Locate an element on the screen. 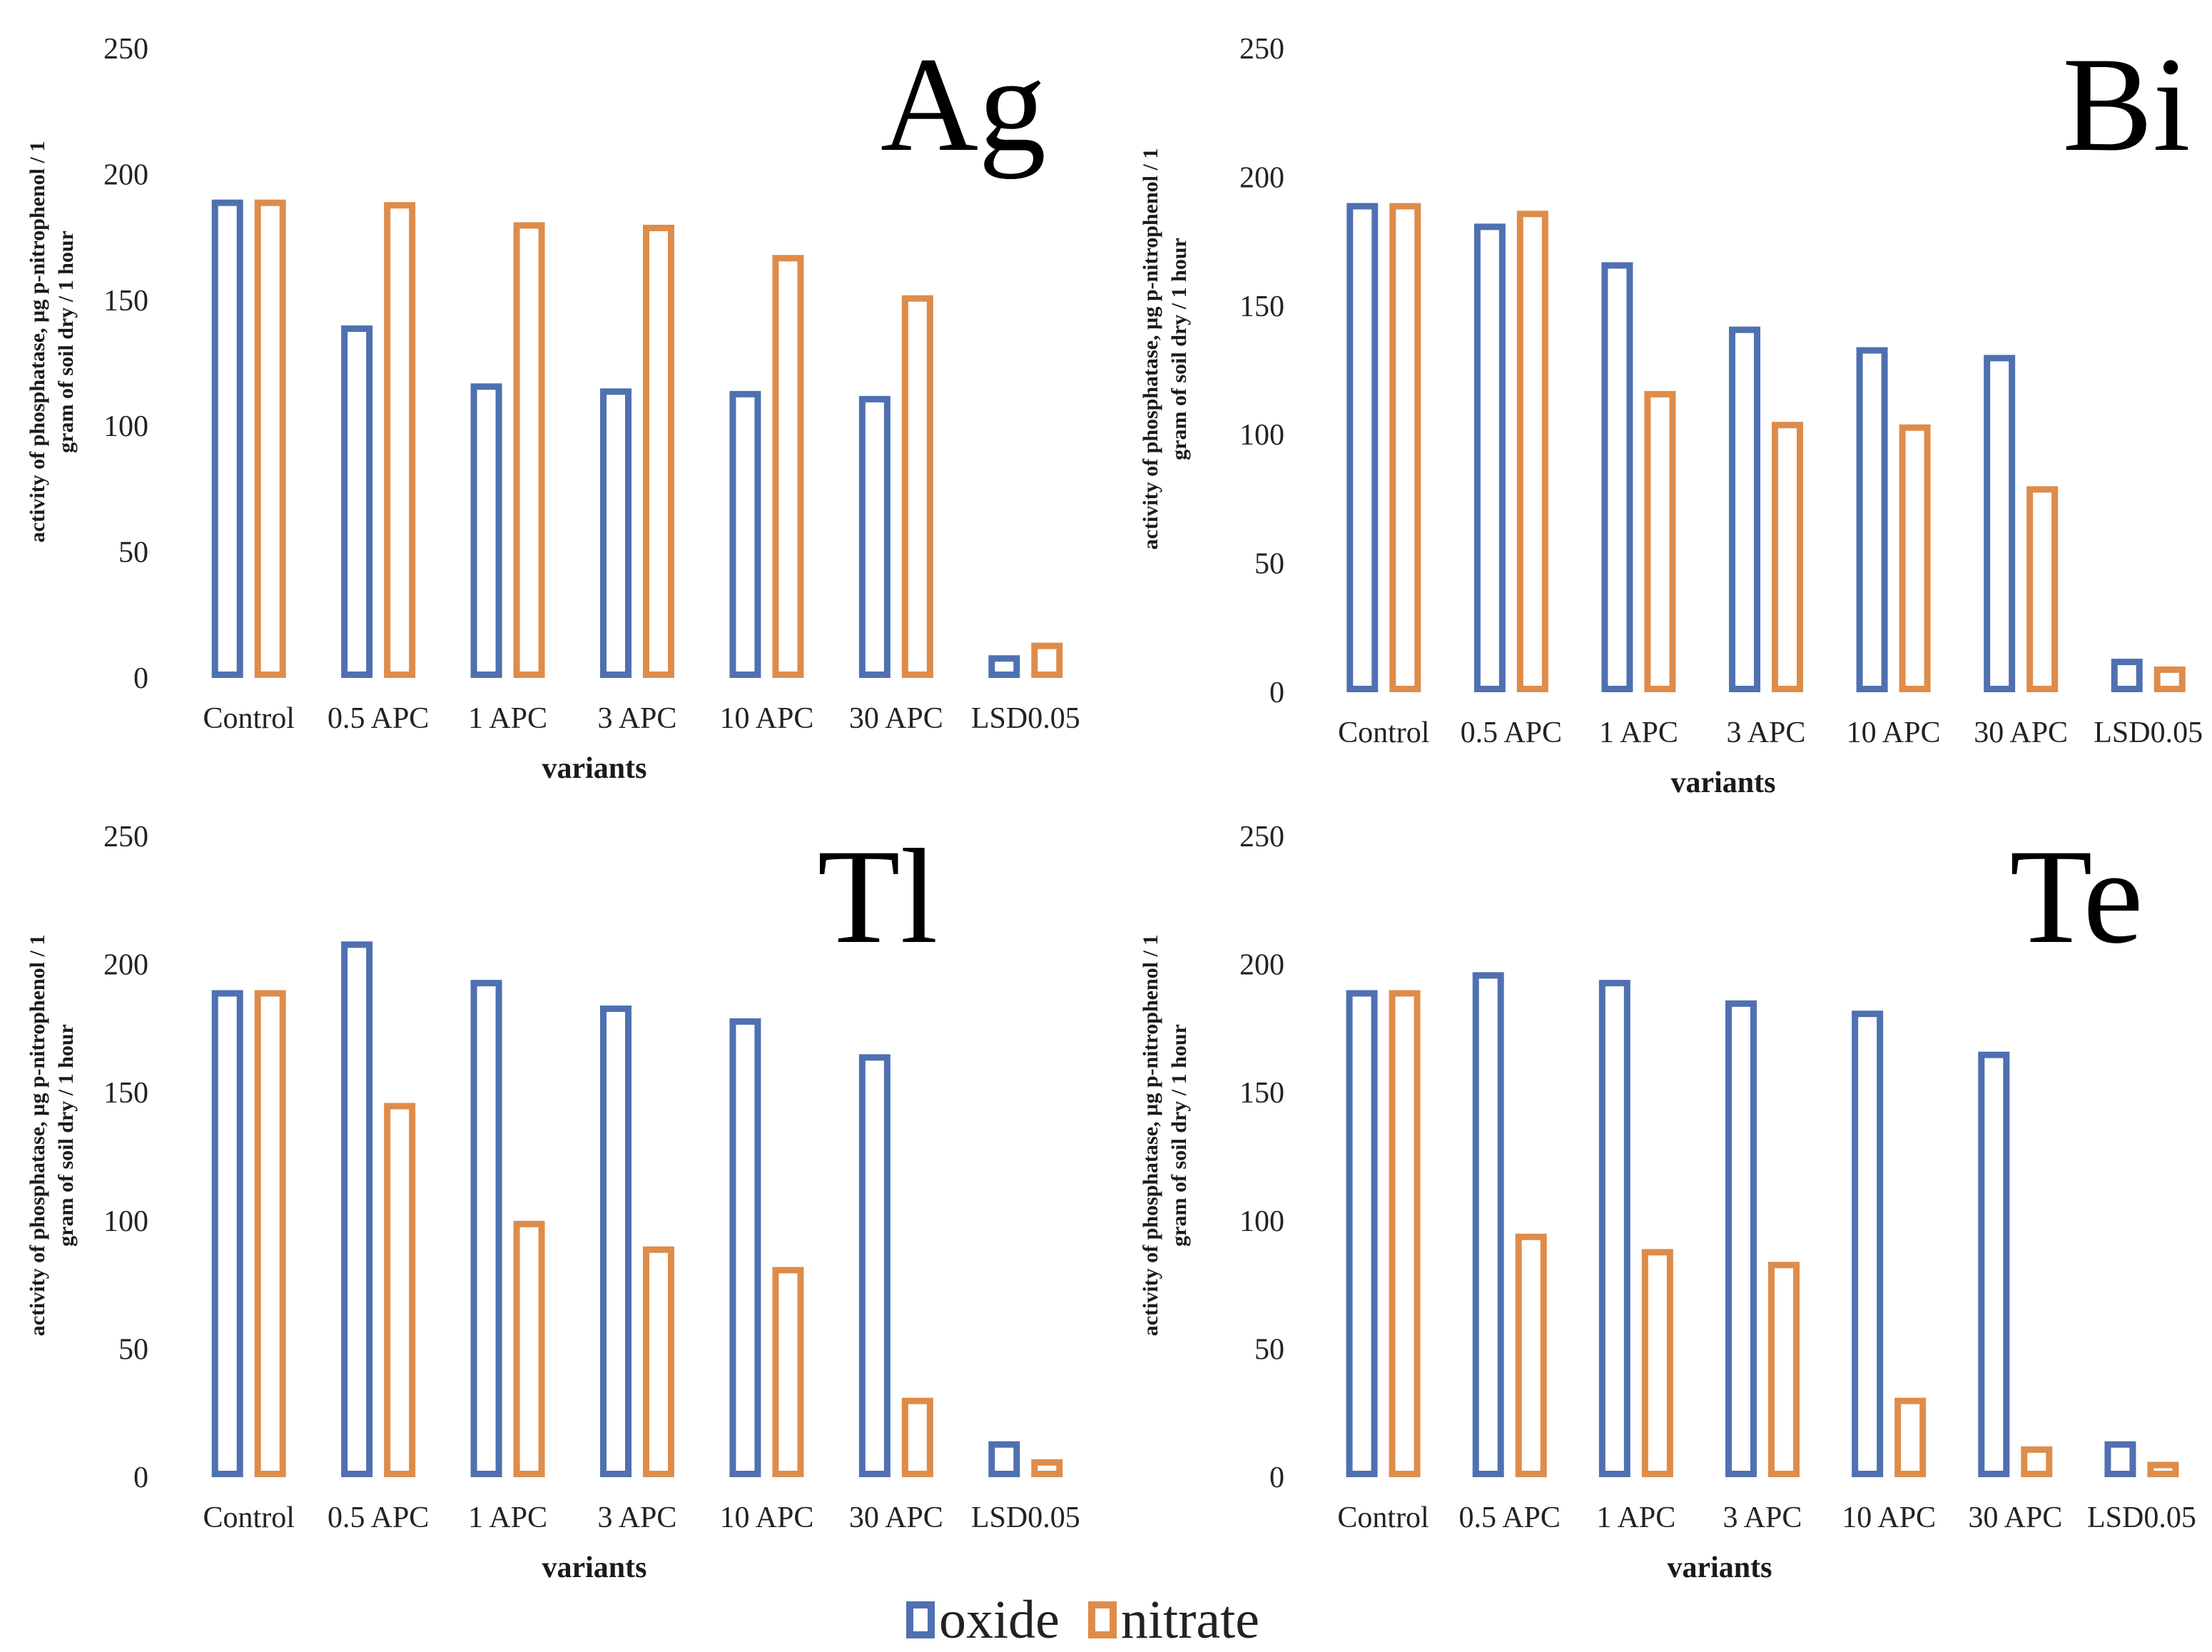  legend-label-oxide: oxide is located at coordinates (999, 1619).